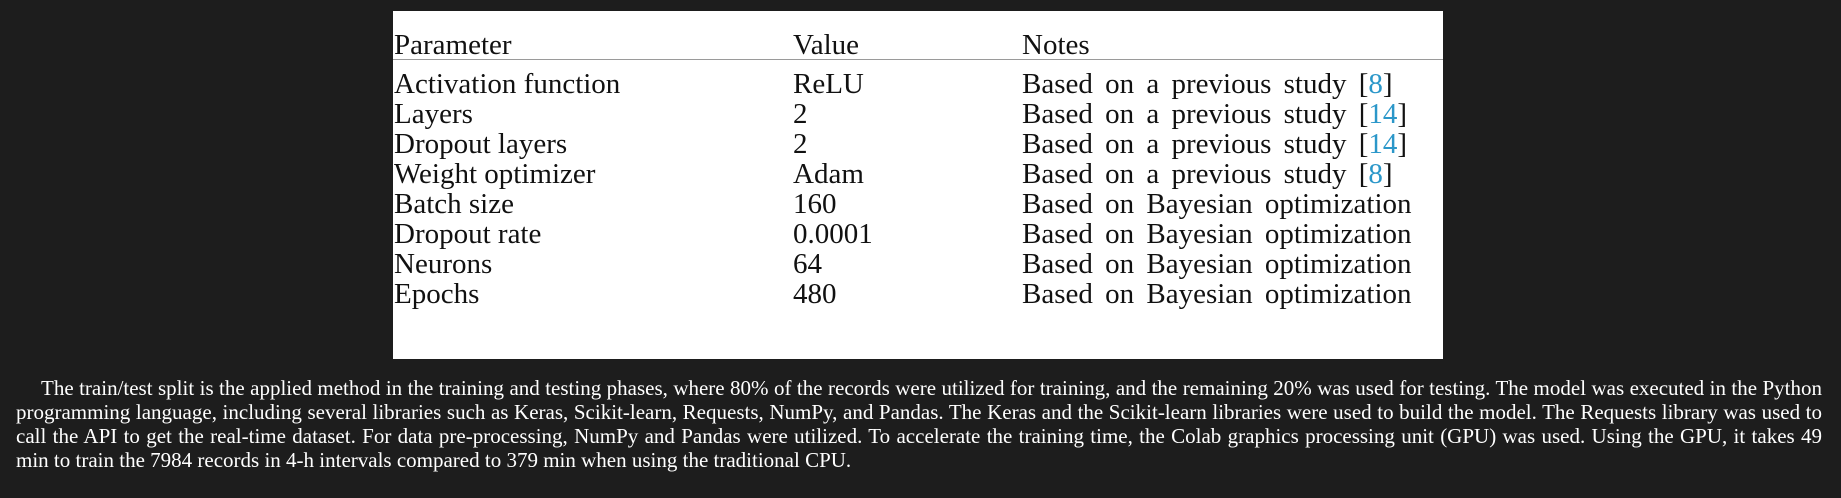  I want to click on cell-parameter: Neurons, so click(443, 264).